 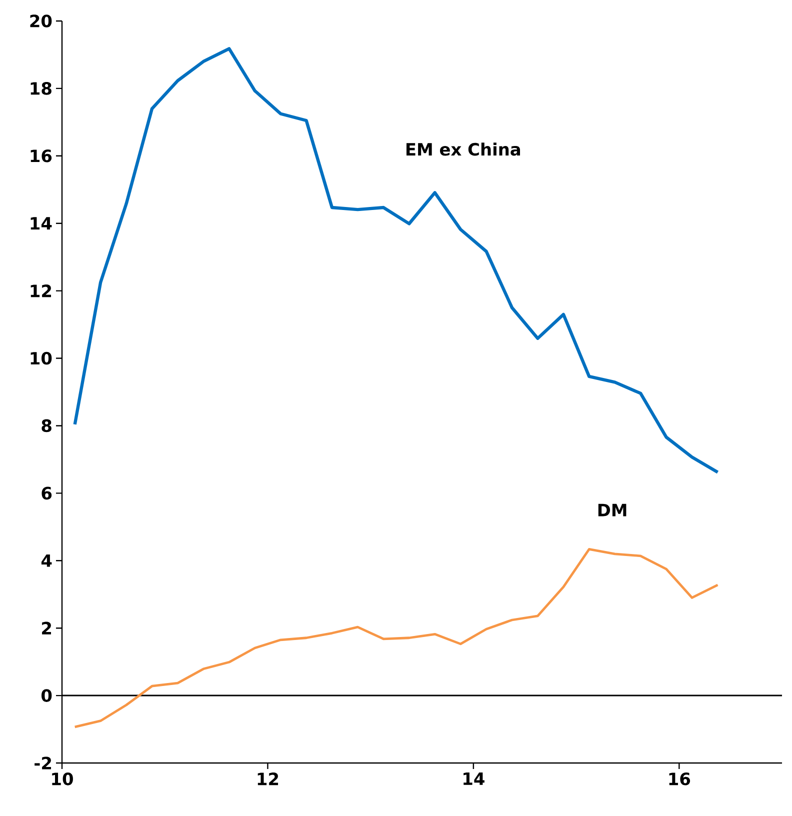 I want to click on y-tick-label: 12, so click(x=41, y=291).